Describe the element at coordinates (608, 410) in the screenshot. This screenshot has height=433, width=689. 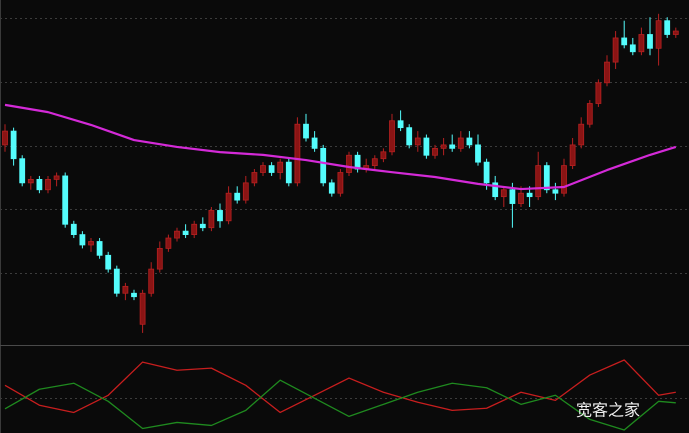
I see `watermark: 宽客之家` at that location.